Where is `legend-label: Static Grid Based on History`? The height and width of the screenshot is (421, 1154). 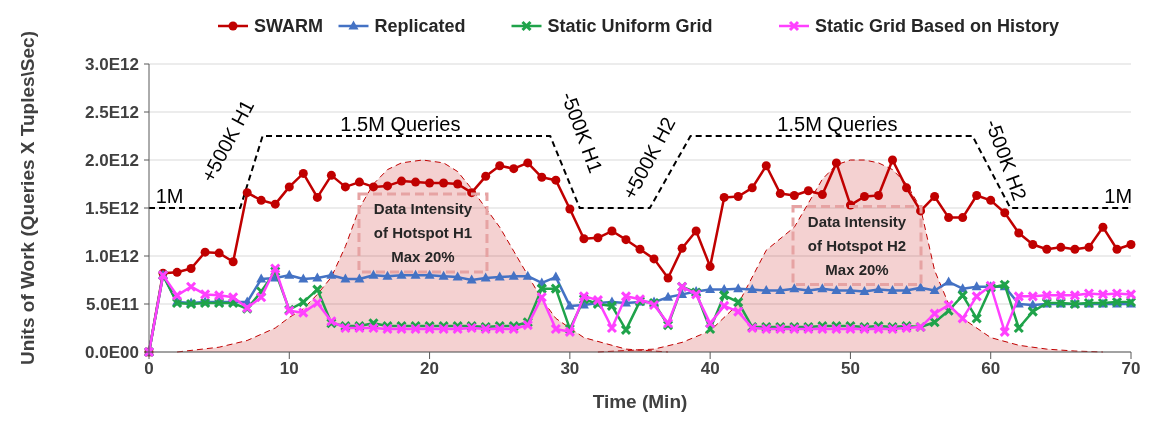
legend-label: Static Grid Based on History is located at coordinates (937, 26).